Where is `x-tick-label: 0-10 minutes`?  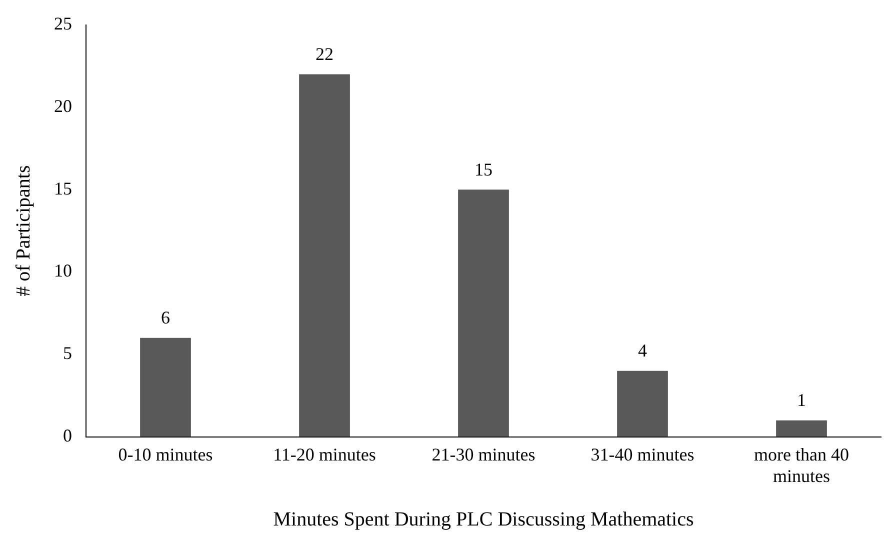
x-tick-label: 0-10 minutes is located at coordinates (165, 454).